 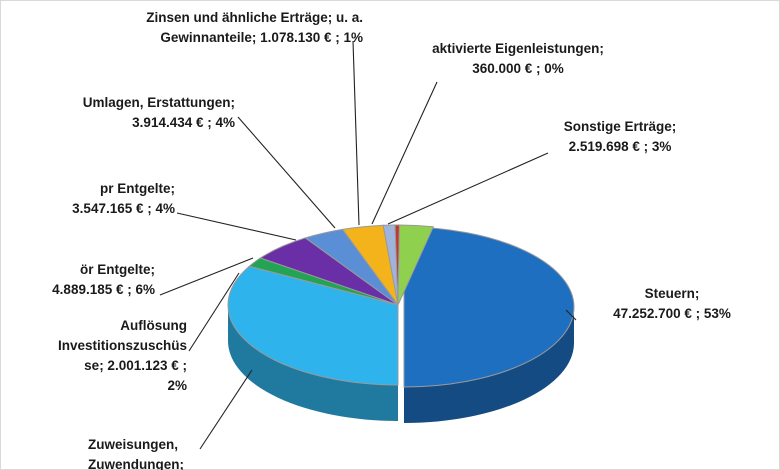 What do you see at coordinates (236, 226) in the screenshot?
I see `leader-line-pr_entgelte` at bounding box center [236, 226].